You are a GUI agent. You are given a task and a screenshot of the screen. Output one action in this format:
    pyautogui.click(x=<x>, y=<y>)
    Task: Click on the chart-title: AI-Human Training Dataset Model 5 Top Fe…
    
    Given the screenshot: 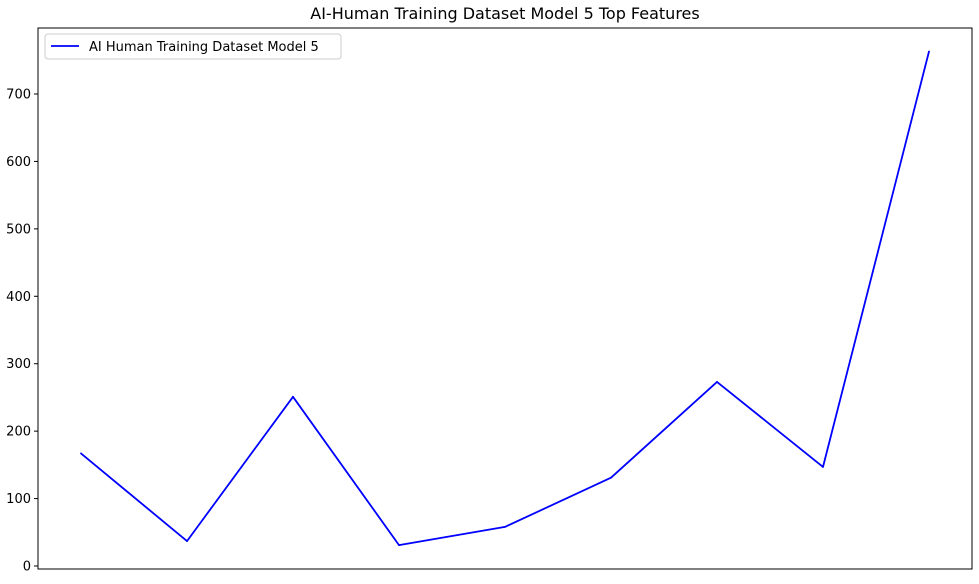 What is the action you would take?
    pyautogui.click(x=504, y=13)
    